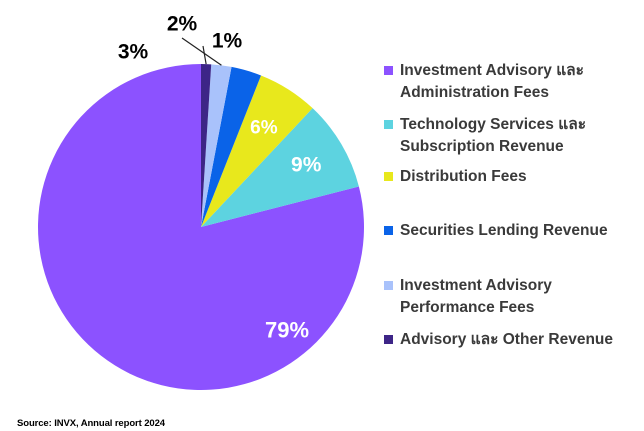  What do you see at coordinates (264, 127) in the screenshot?
I see `slice-value-label: 6%` at bounding box center [264, 127].